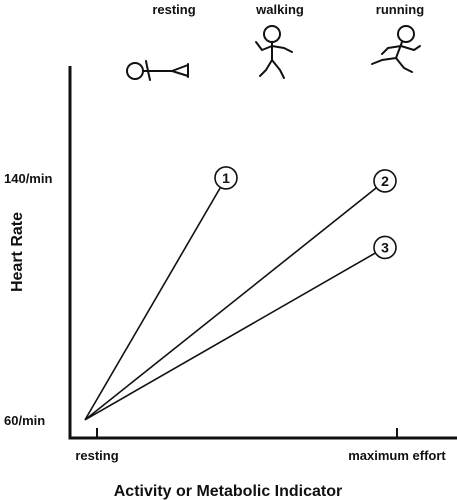  I want to click on y-axis-title: Heart Rate, so click(17, 252).